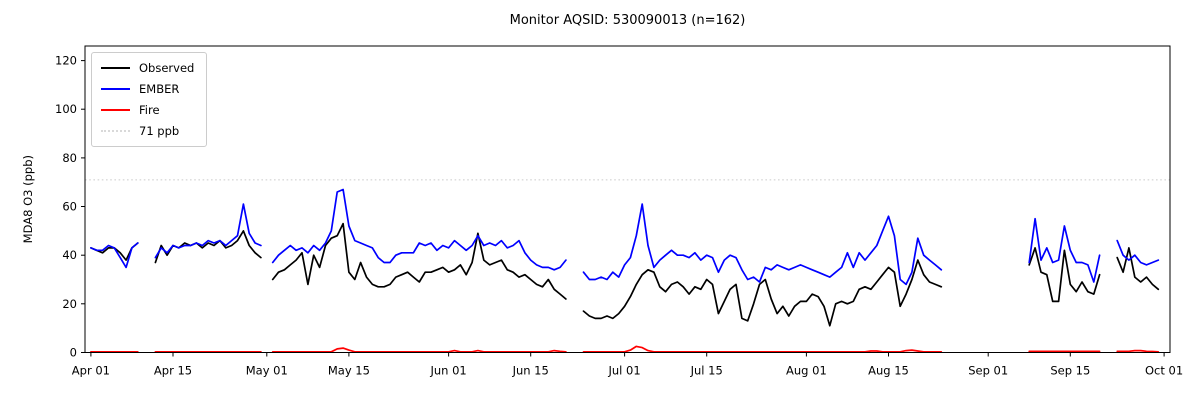  I want to click on y-tick-label: 20, so click(69, 304).